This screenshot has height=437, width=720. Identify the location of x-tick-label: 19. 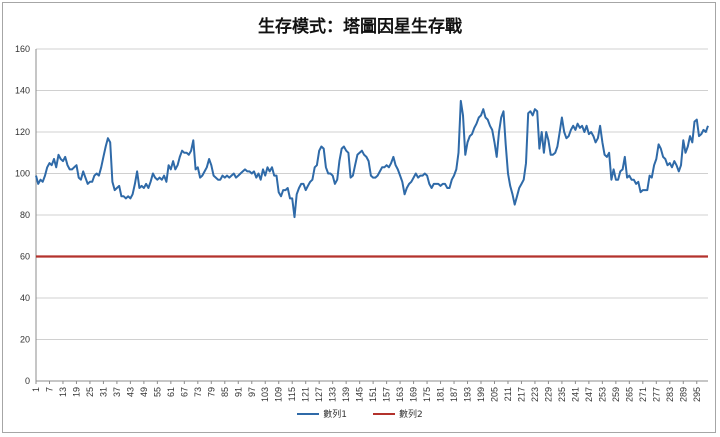
(76, 392).